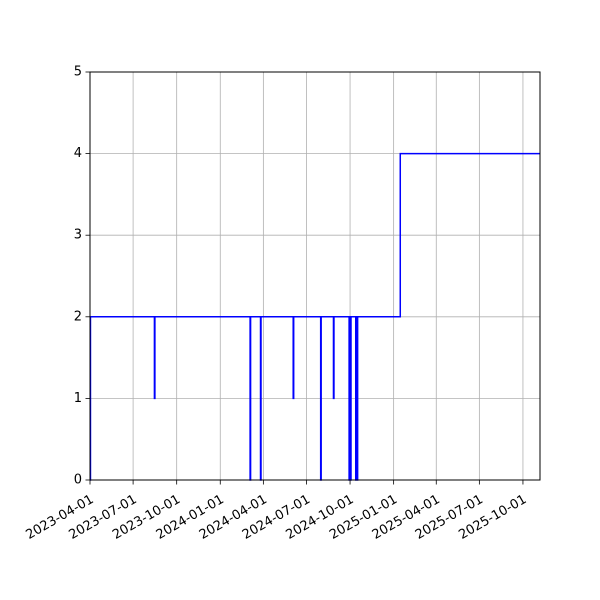  I want to click on y-tick-label: 5, so click(78, 72).